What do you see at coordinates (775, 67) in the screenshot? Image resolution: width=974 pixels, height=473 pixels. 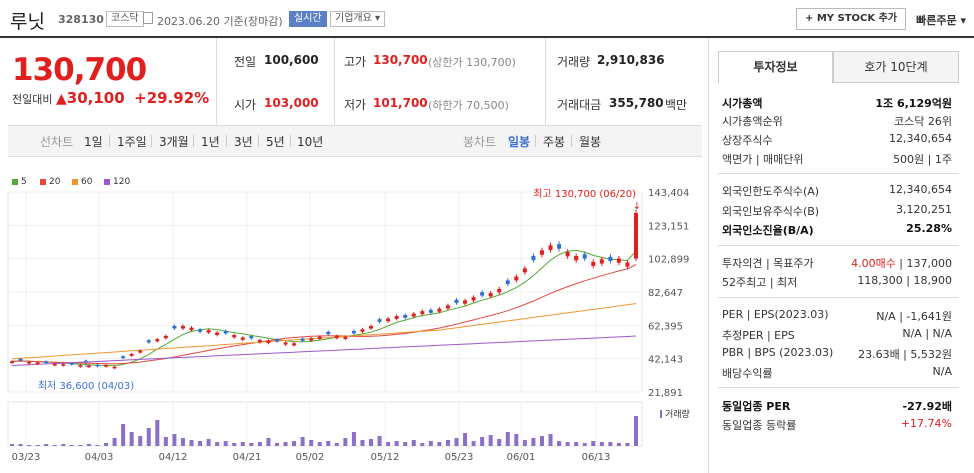 I see `tab-invest-info: 투자정보` at bounding box center [775, 67].